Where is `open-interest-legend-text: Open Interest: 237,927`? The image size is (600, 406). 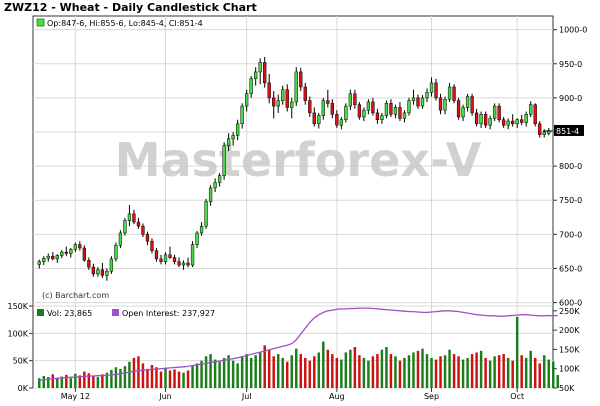 open-interest-legend-text: Open Interest: 237,927 is located at coordinates (168, 313).